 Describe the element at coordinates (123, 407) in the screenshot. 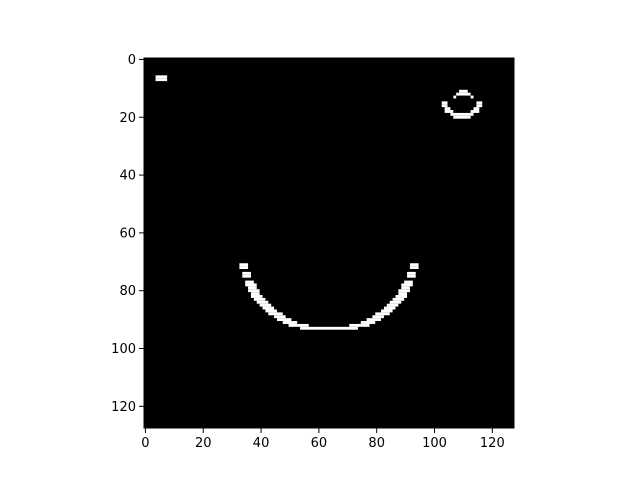

I see `y-tick-label: 120` at that location.